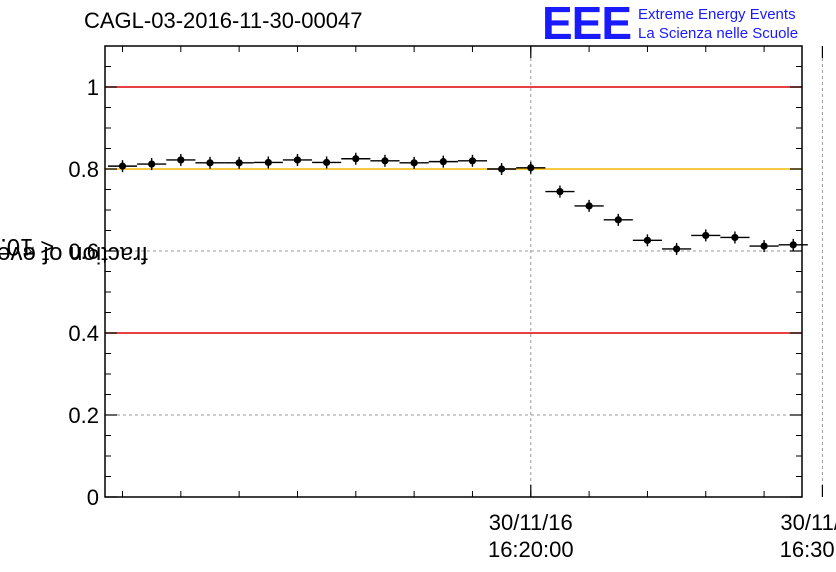 Image resolution: width=836 pixels, height=572 pixels. Describe the element at coordinates (223, 20) in the screenshot. I see `chart-title: CAGL-03-2016-11-30-00047` at that location.